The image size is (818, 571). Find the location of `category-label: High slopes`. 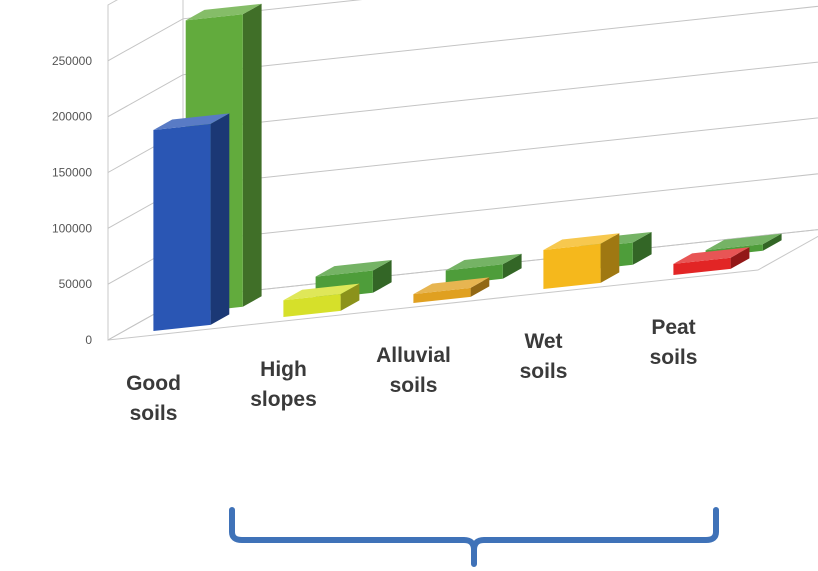

category-label: High slopes is located at coordinates (283, 384).